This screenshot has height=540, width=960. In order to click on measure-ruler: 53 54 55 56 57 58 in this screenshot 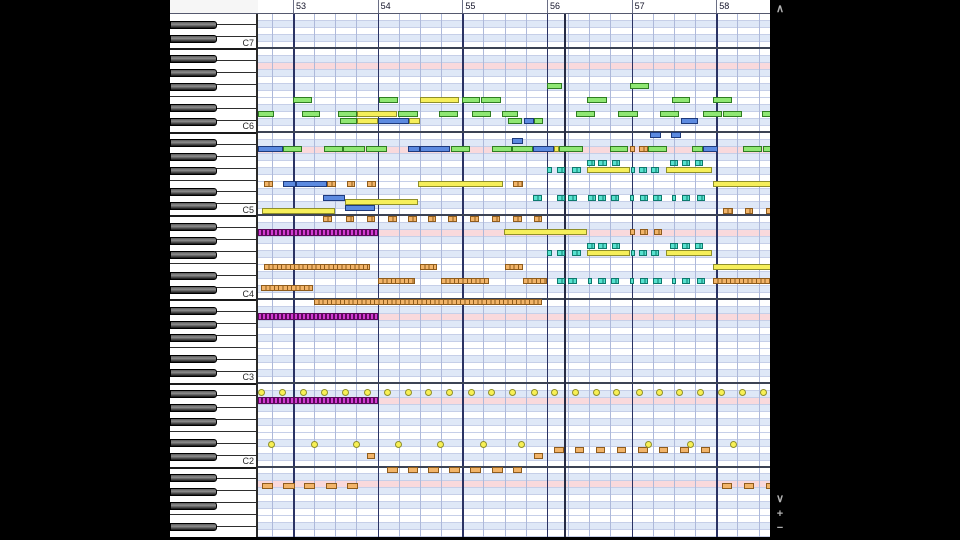, I will do `click(514, 7)`.